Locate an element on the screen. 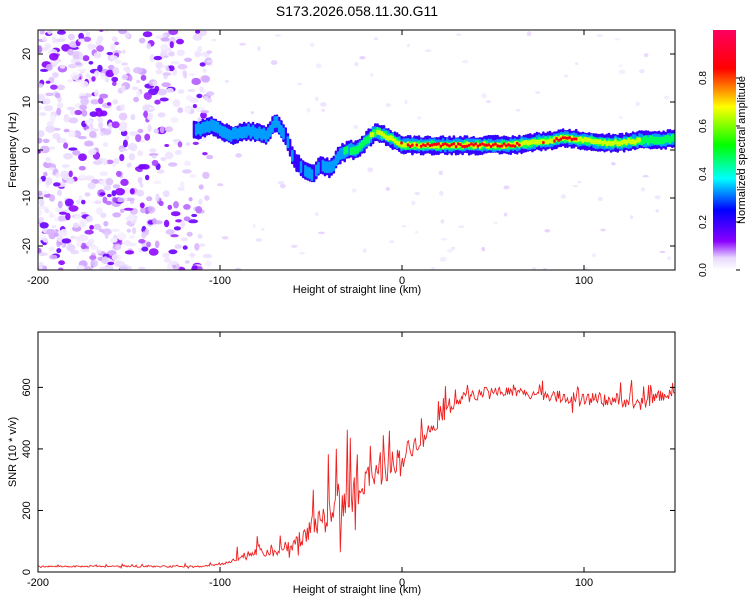  y-tick-label: 600 is located at coordinates (27, 387).